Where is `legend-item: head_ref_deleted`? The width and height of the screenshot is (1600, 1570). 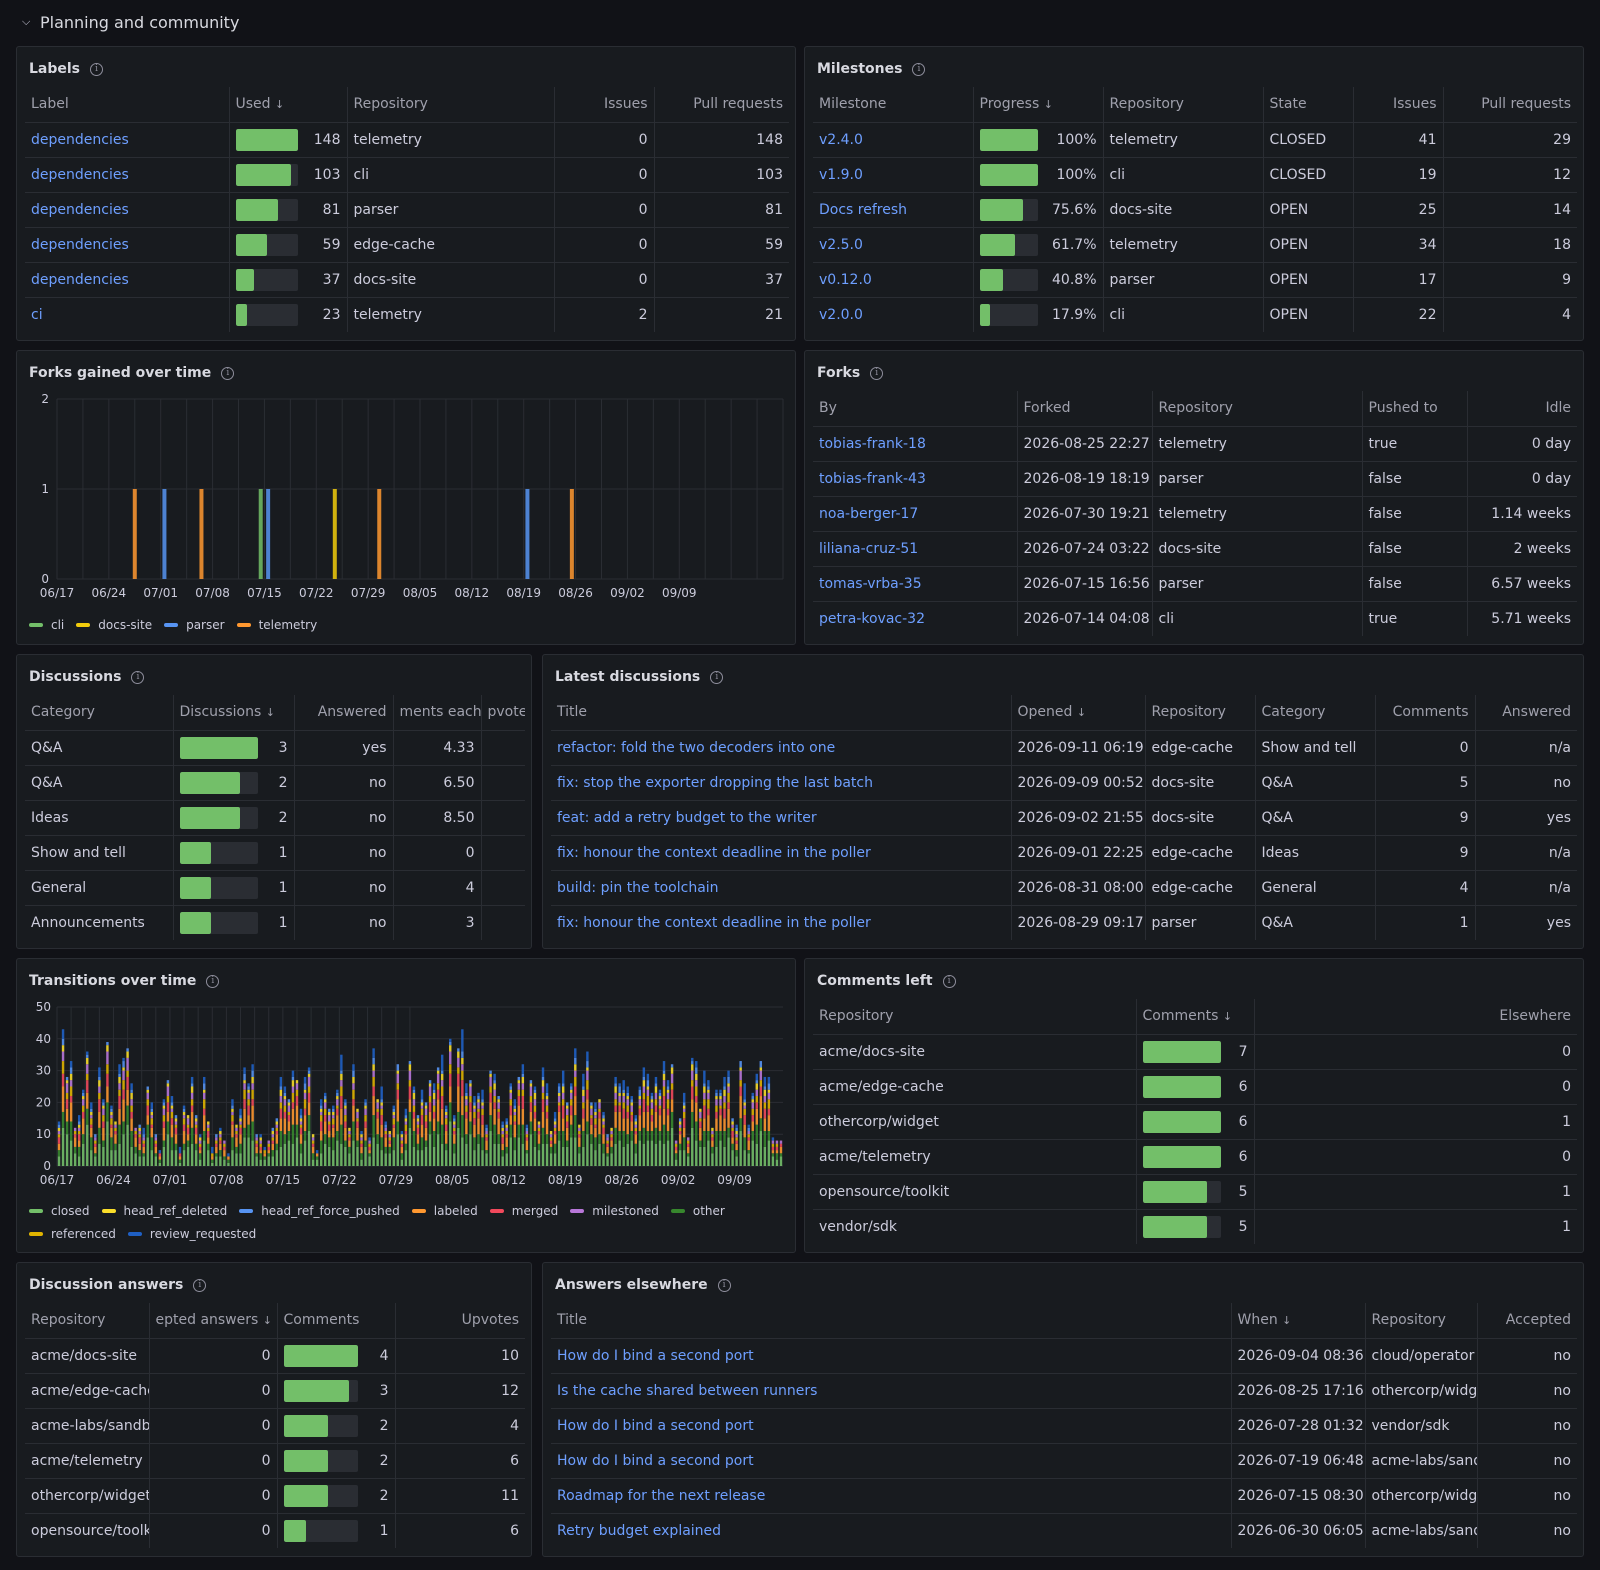 legend-item: head_ref_deleted is located at coordinates (164, 1210).